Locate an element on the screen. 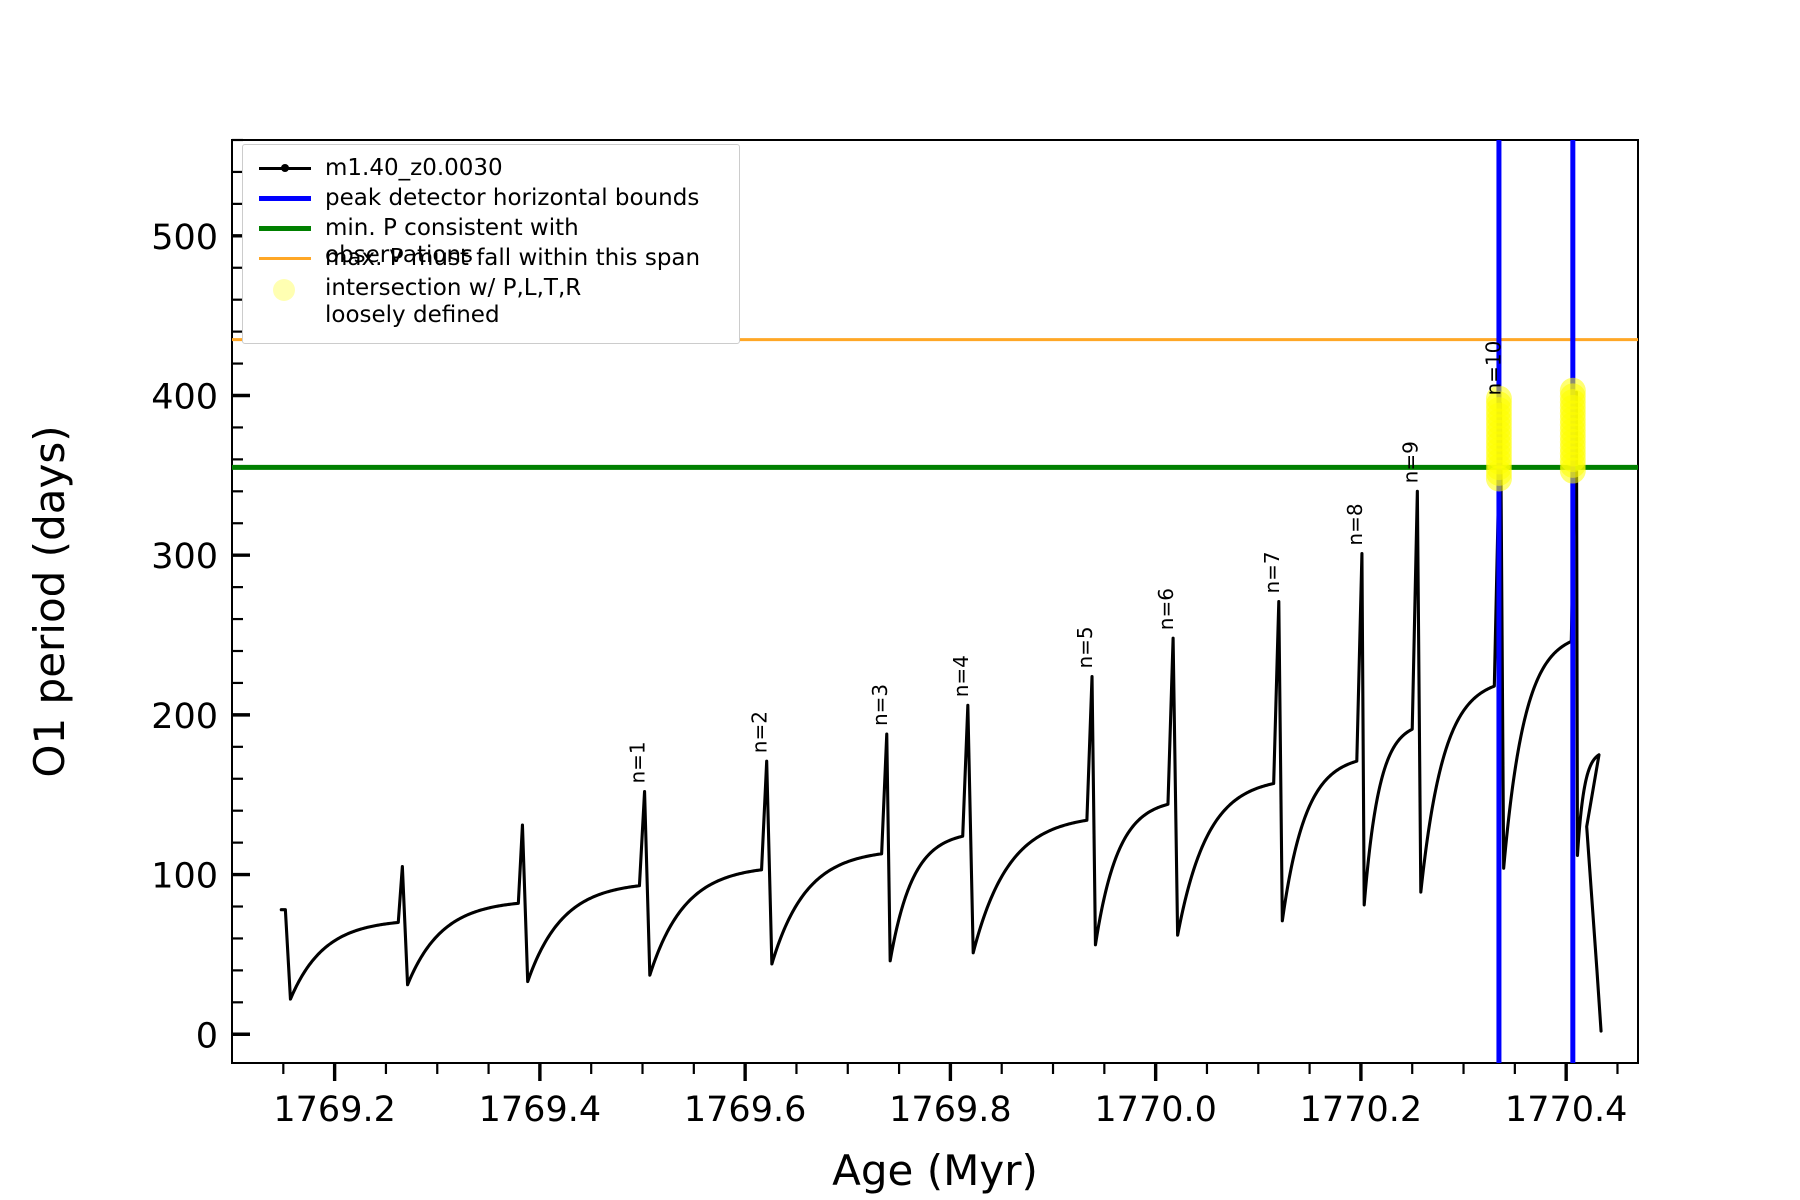  peak-annotation: n=3 is located at coordinates (880, 705).